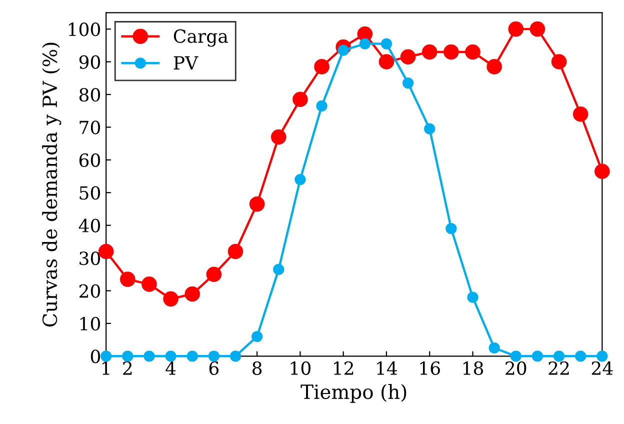 This screenshot has width=624, height=424. I want to click on legend-label: PV, so click(186, 63).